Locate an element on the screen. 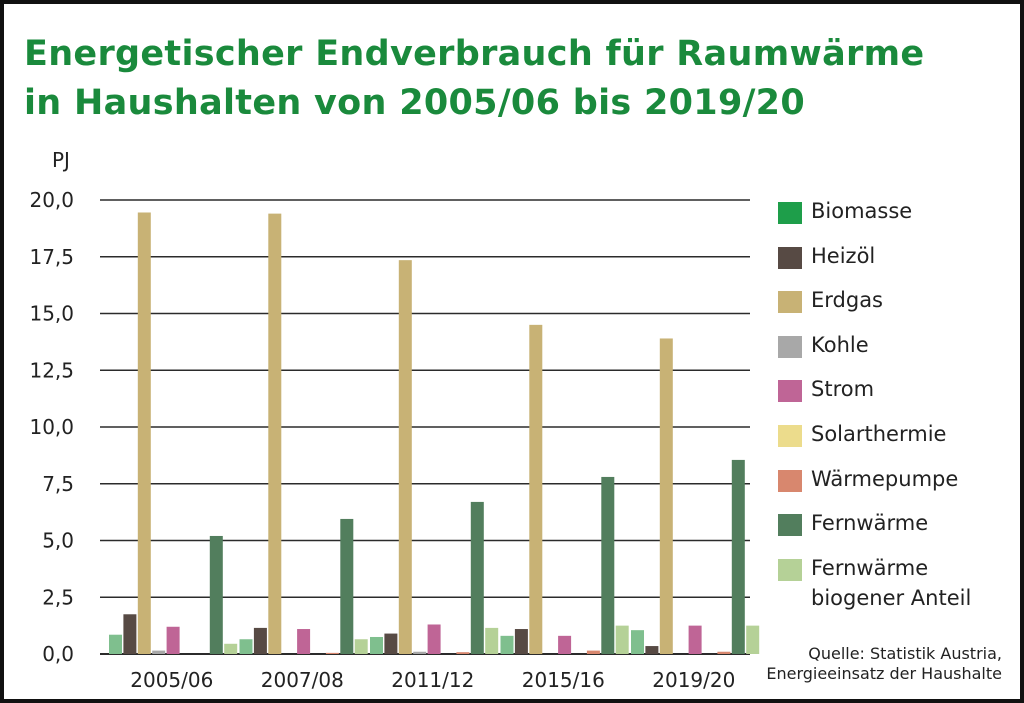 The height and width of the screenshot is (703, 1024). y-tick-labels: 0,0 2,5 5,0 7,5 10,0 12,5 15,0 17,5 20,0 is located at coordinates (51, 427).